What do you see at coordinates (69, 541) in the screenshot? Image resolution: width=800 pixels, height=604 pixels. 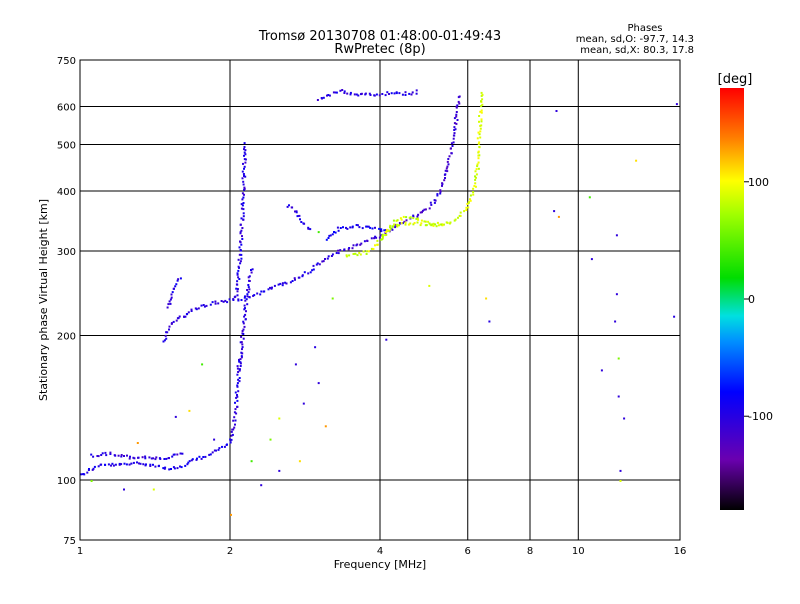 I see `y-tick-label: 75` at bounding box center [69, 541].